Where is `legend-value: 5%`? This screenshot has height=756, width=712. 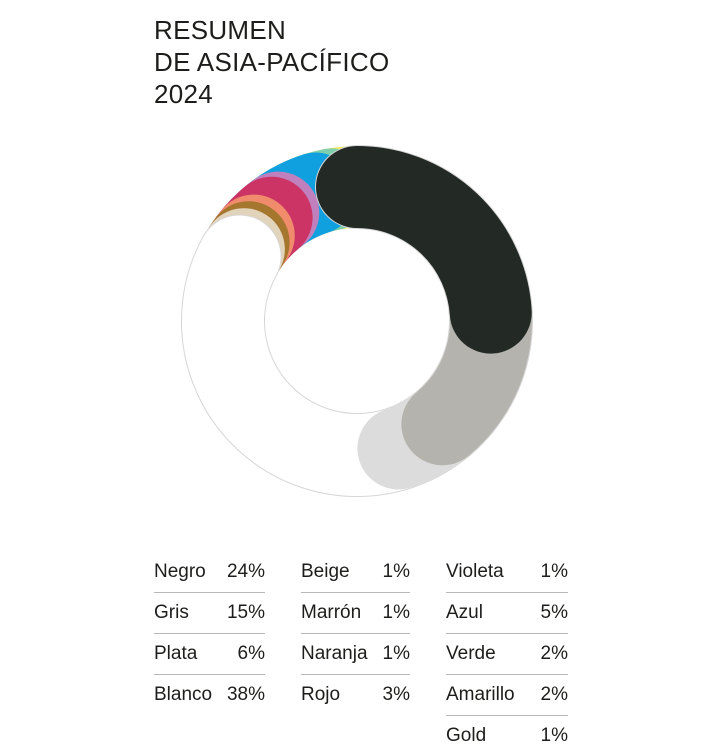
legend-value: 5% is located at coordinates (554, 612).